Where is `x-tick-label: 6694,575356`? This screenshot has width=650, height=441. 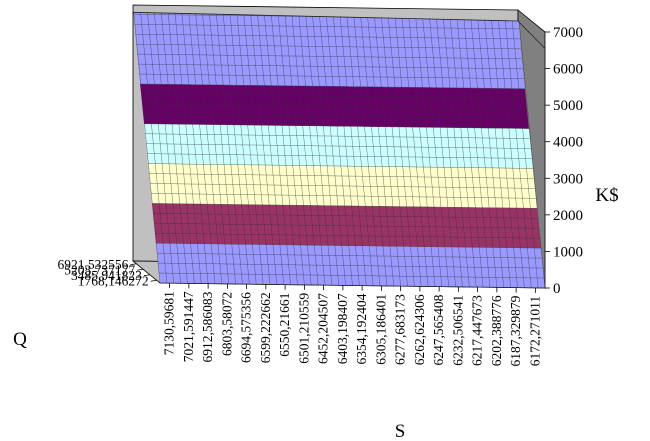
x-tick-label: 6694,575356 is located at coordinates (246, 327).